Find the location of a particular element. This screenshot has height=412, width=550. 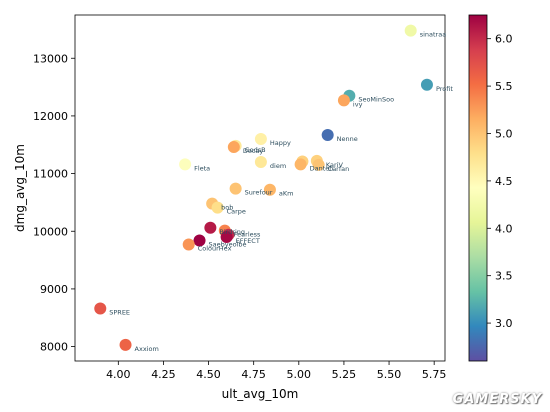

colorbar-tick-label: 4.0 is located at coordinates (504, 228).